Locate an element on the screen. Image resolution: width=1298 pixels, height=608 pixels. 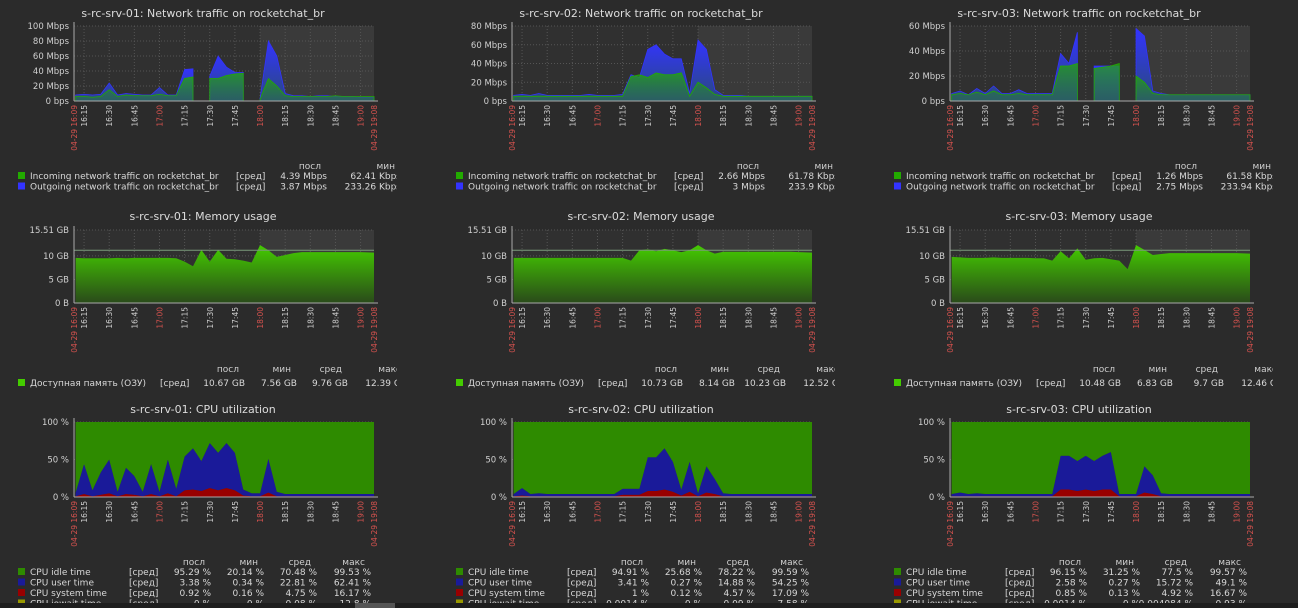
legend-value-avg: 77.5 % is located at coordinates (1178, 573).